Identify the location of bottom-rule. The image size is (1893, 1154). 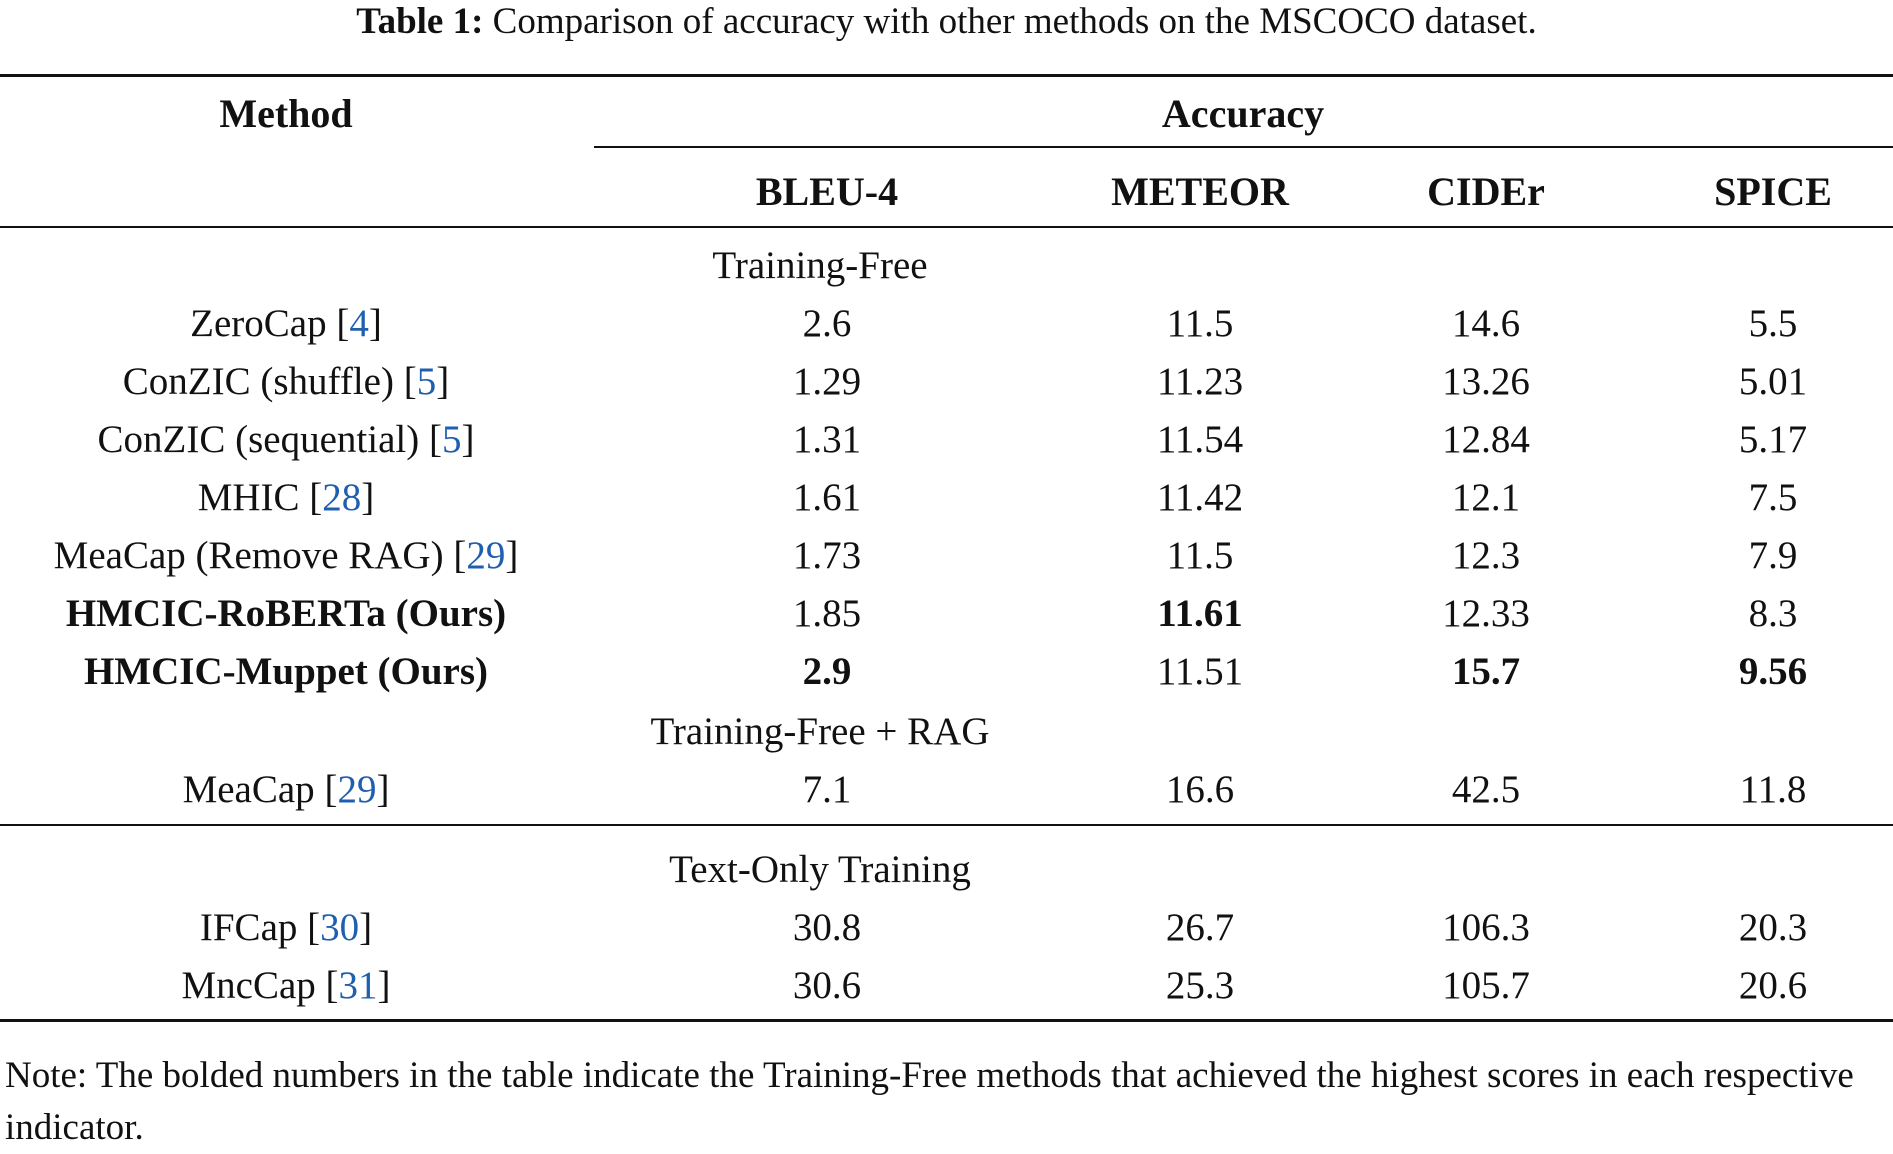
(946, 1020).